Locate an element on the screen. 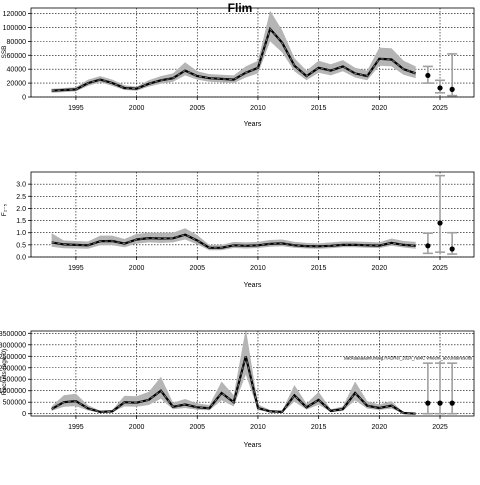  y-tick-label: 3.0 is located at coordinates (21, 185).